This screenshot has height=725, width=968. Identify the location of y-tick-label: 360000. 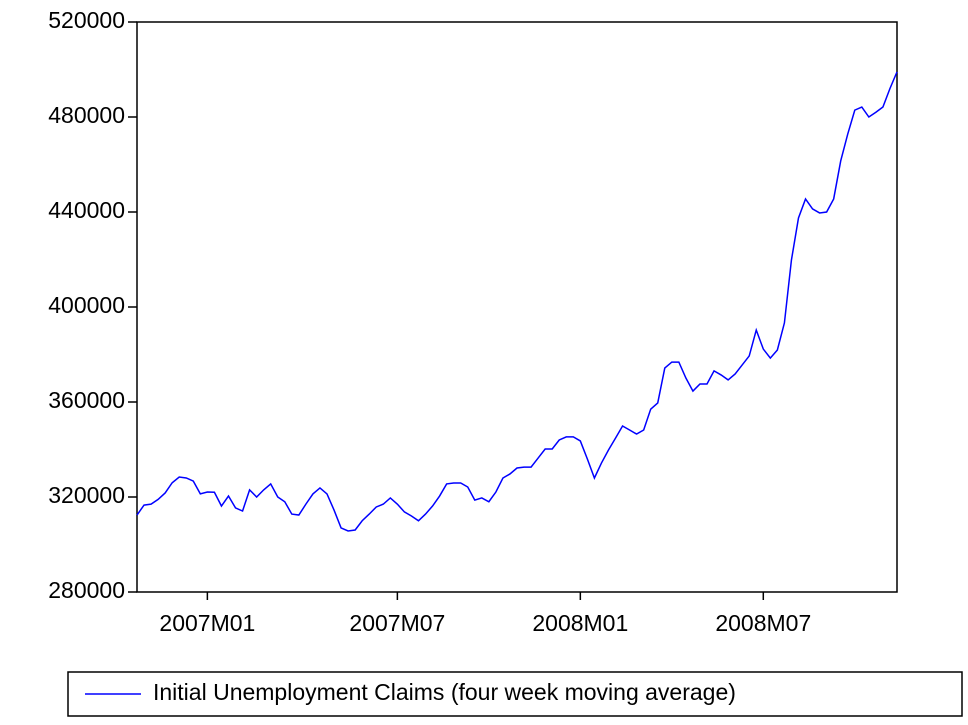
(86, 400).